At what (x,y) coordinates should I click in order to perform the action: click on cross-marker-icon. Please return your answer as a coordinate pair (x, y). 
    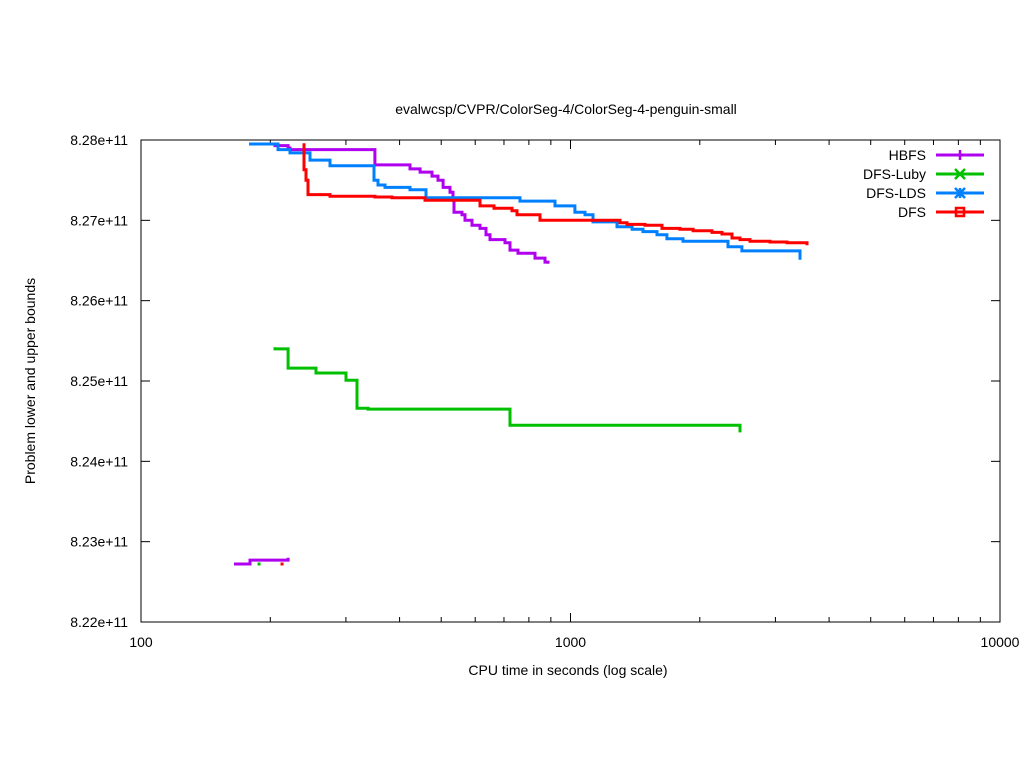
    Looking at the image, I should click on (960, 174).